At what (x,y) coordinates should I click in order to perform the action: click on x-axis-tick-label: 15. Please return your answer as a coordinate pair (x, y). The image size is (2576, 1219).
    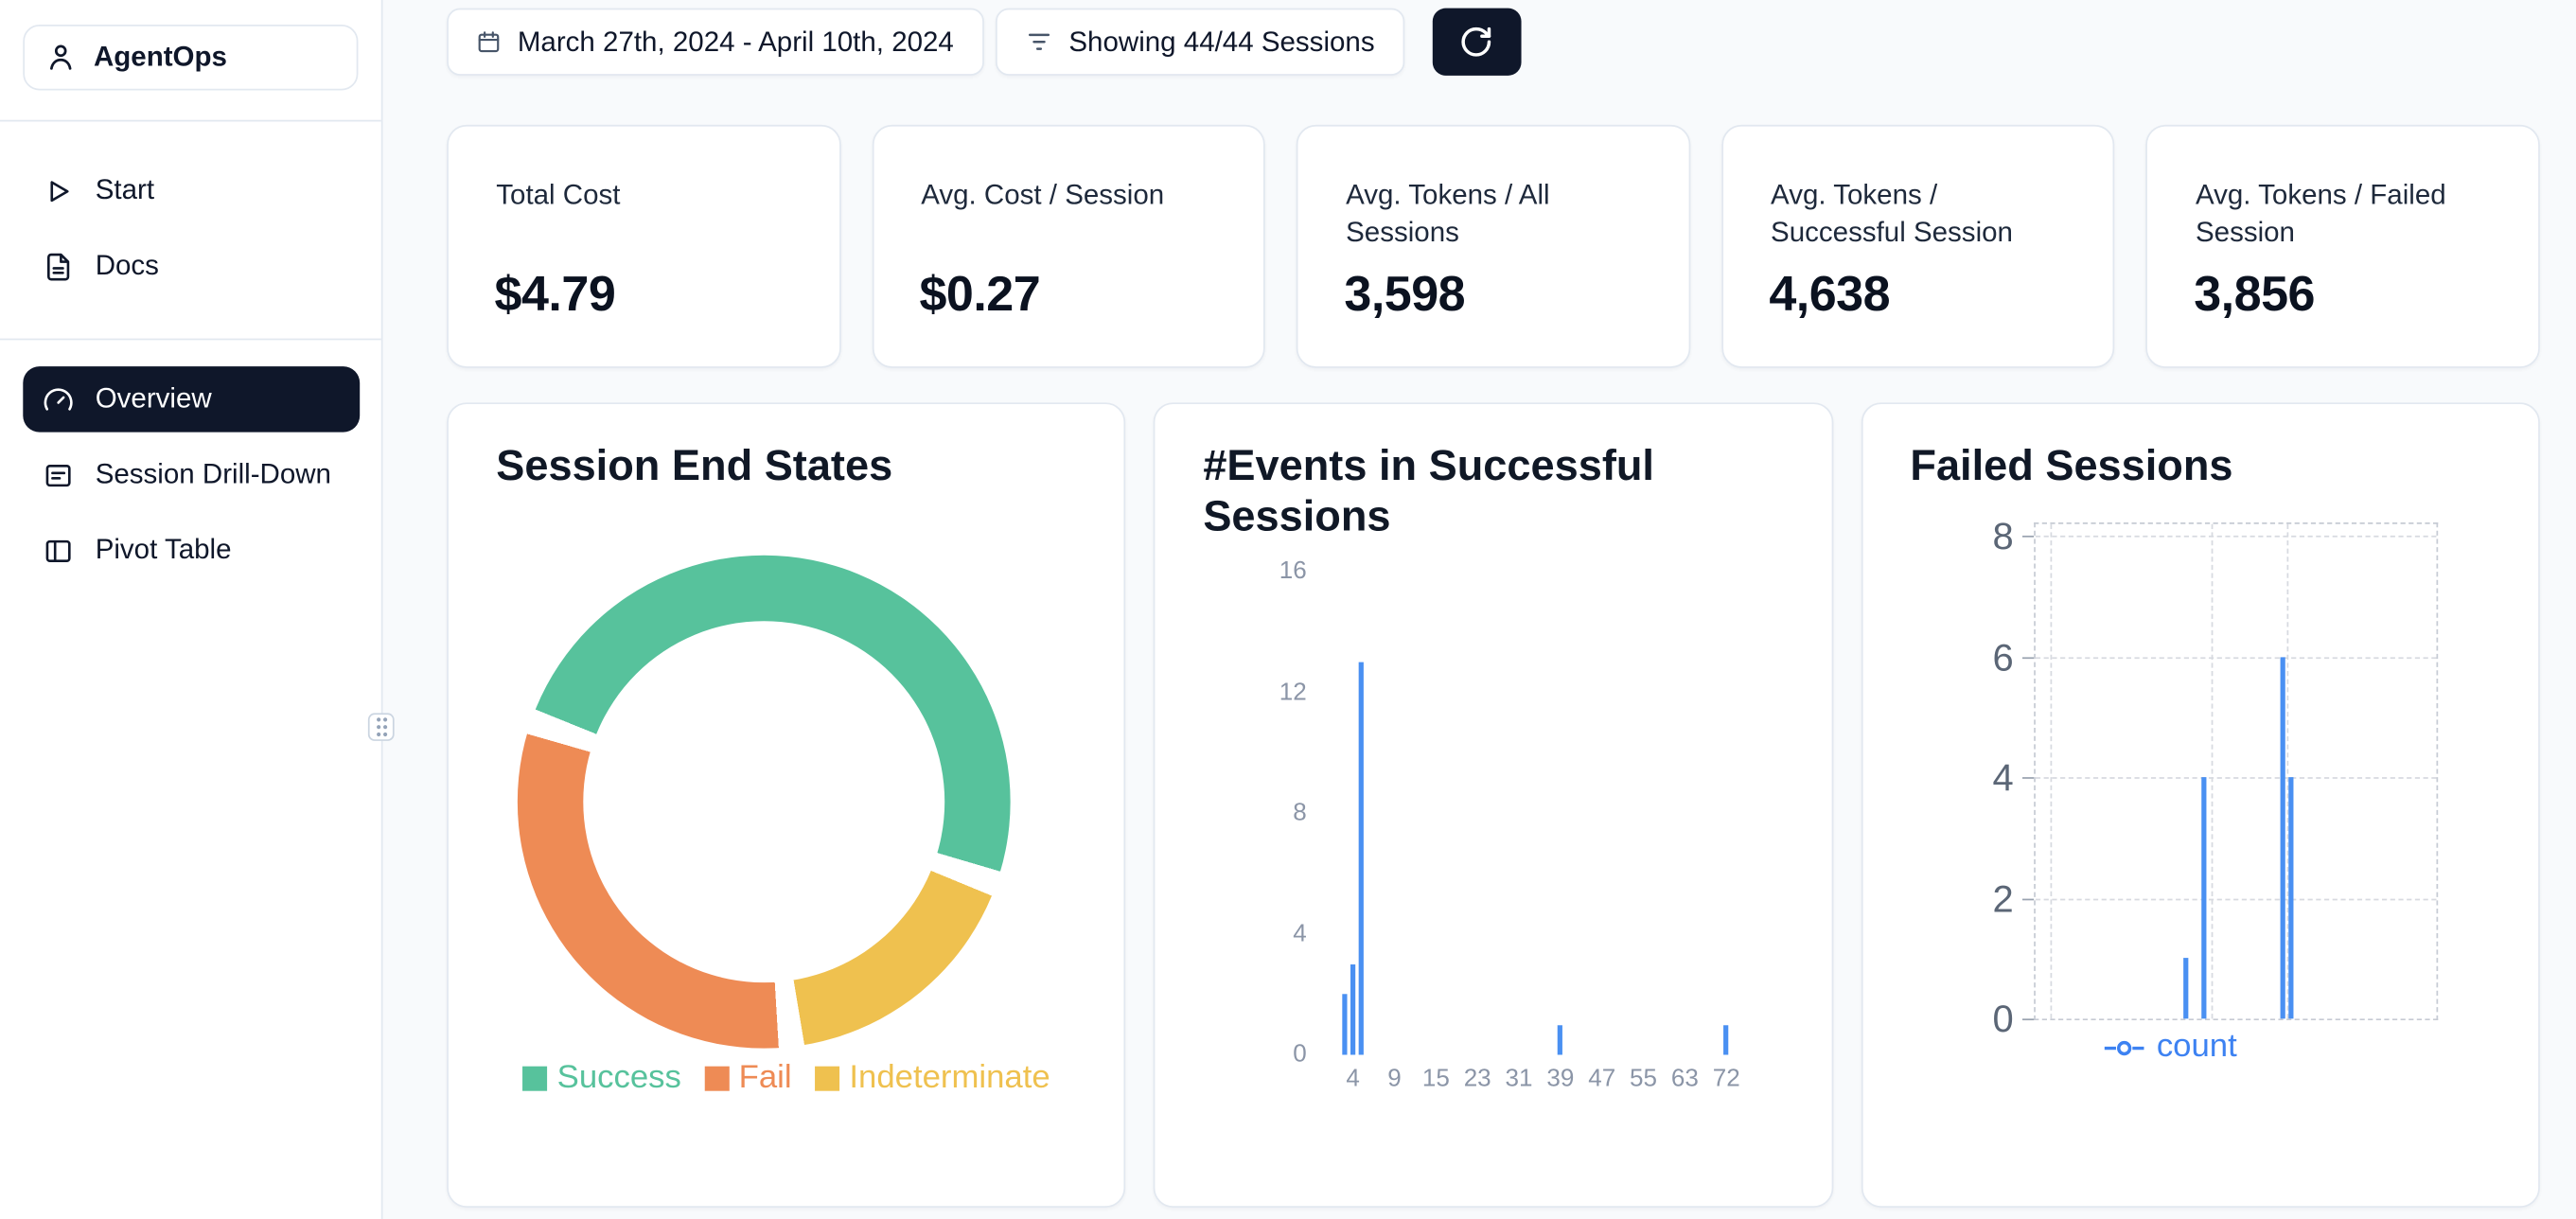
    Looking at the image, I should click on (1435, 1078).